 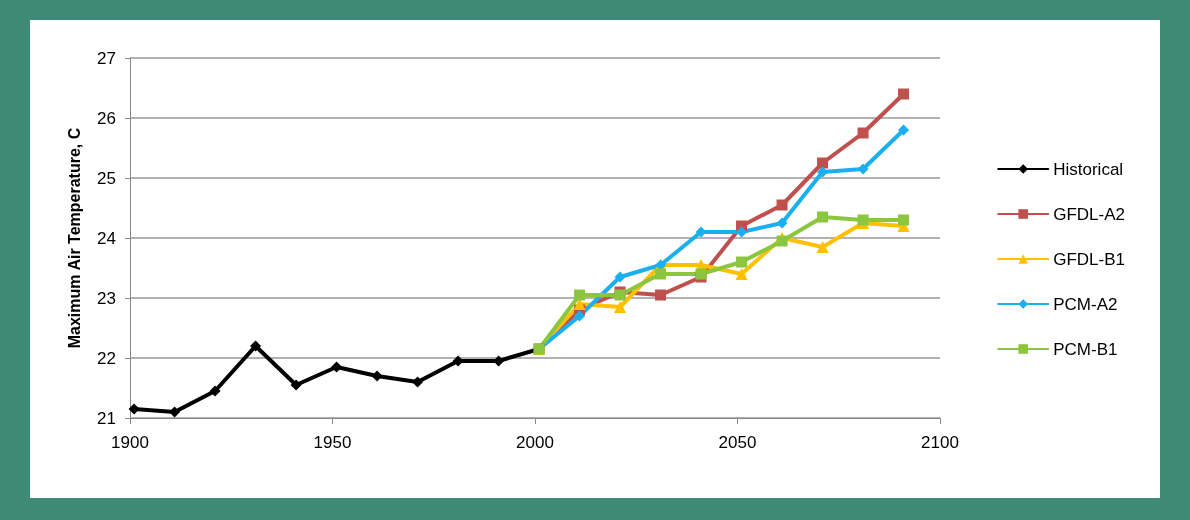 What do you see at coordinates (106, 238) in the screenshot?
I see `y-tick-label: 24` at bounding box center [106, 238].